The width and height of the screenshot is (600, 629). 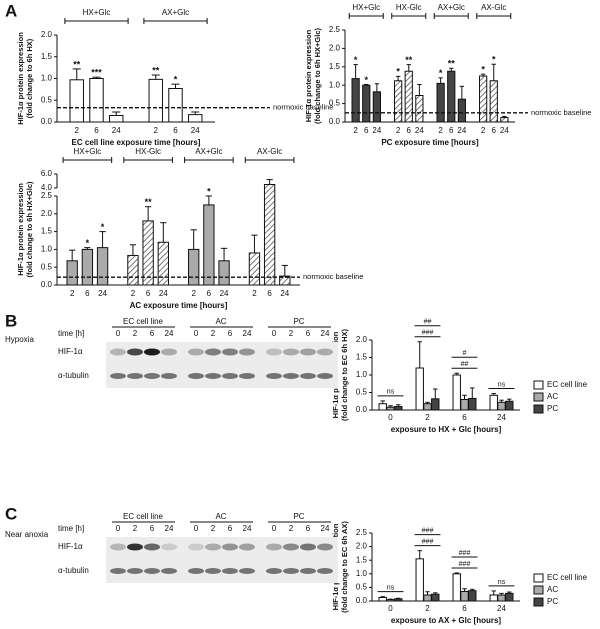 I want to click on y-tick-label: 4.0, so click(x=47, y=187).